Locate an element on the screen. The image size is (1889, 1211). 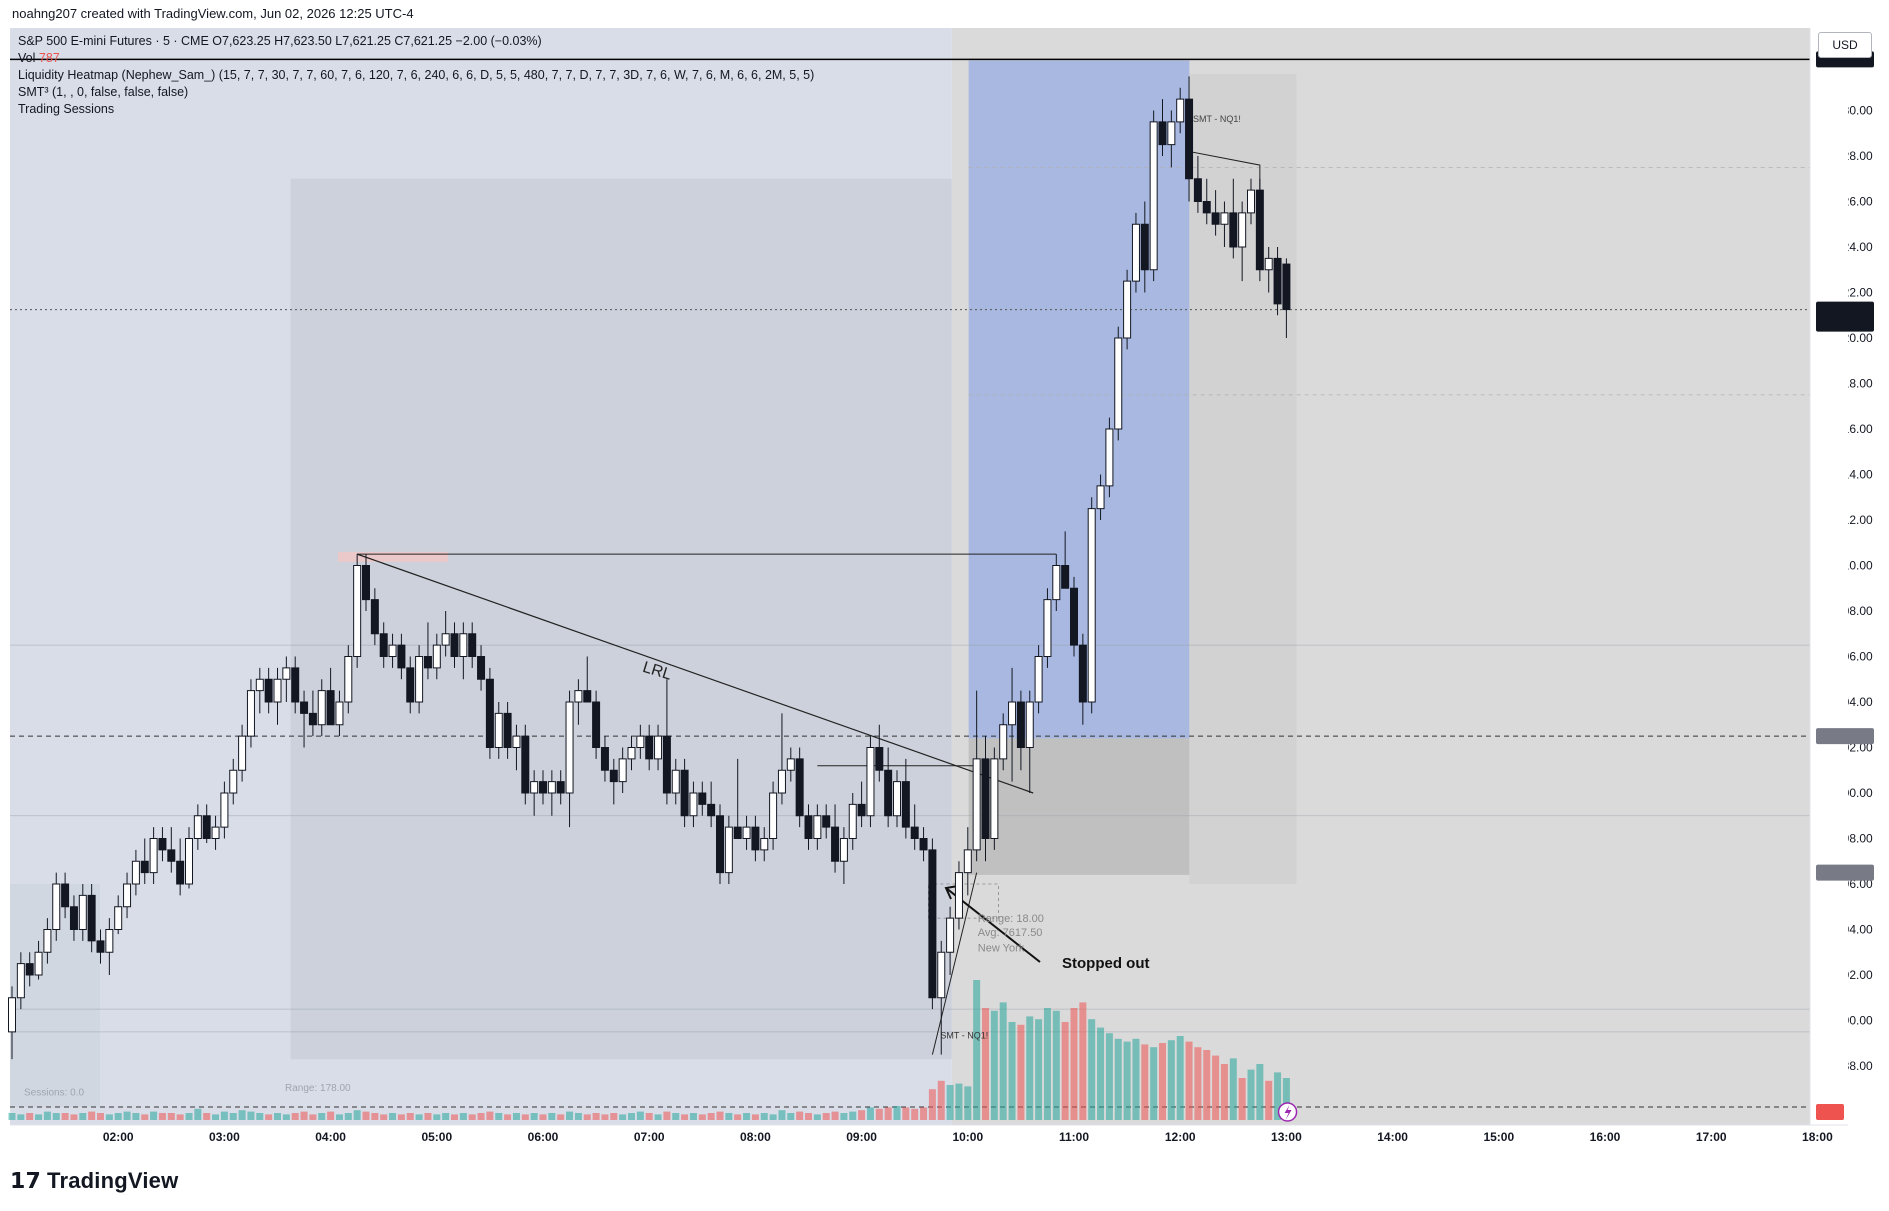
tv-logo-icon: 𝟭𝟳 is located at coordinates (26, 1180).